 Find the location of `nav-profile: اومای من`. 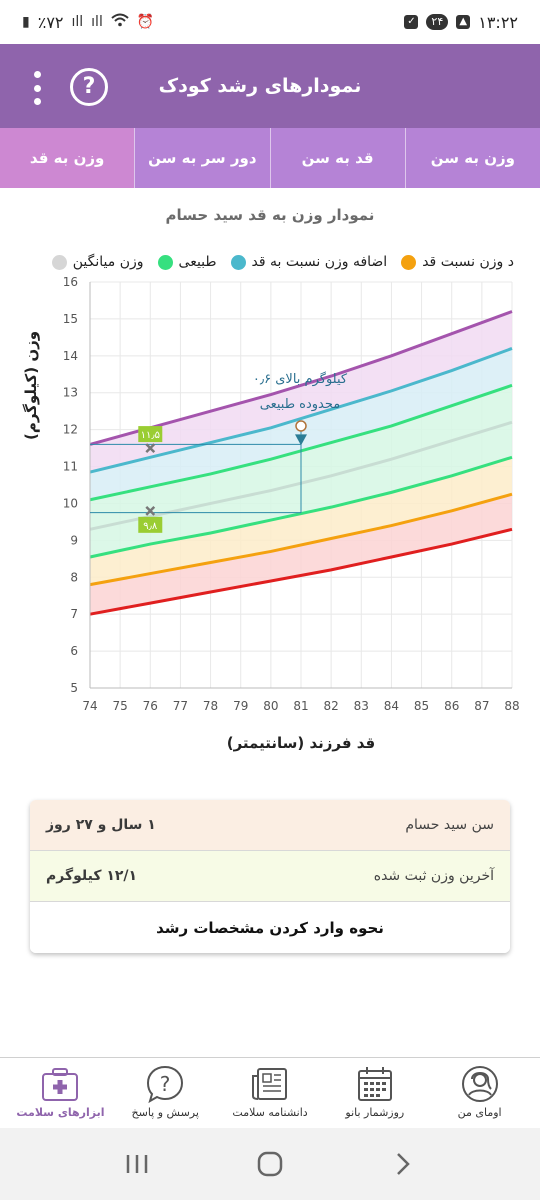

nav-profile: اومای من is located at coordinates (480, 1091).